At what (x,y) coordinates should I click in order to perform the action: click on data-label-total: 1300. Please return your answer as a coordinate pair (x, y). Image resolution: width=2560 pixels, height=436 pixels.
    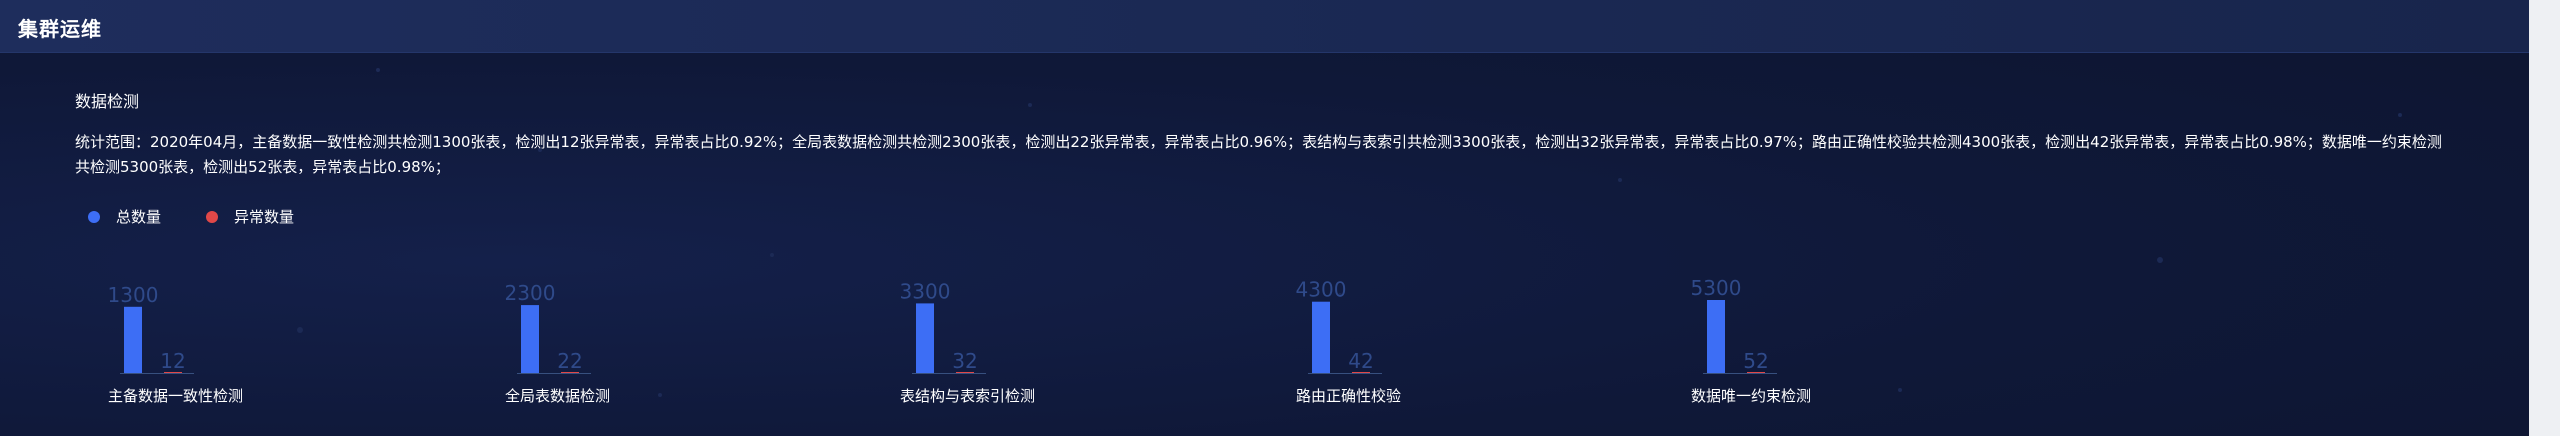
    Looking at the image, I should click on (133, 295).